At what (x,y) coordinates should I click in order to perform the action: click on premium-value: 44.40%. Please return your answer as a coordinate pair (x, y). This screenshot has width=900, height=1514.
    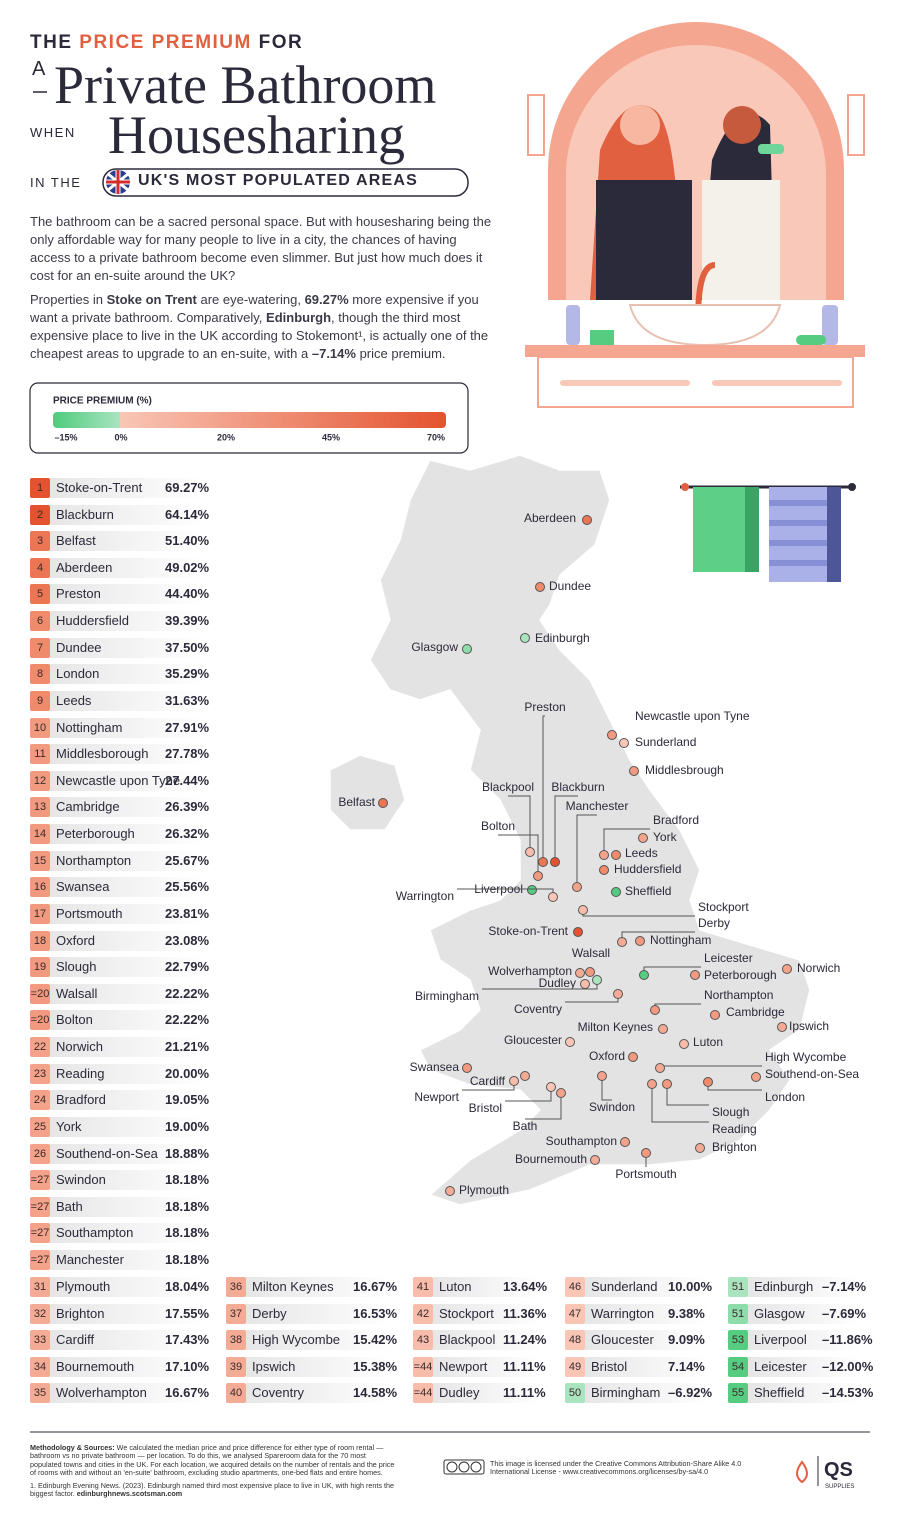
    Looking at the image, I should click on (187, 594).